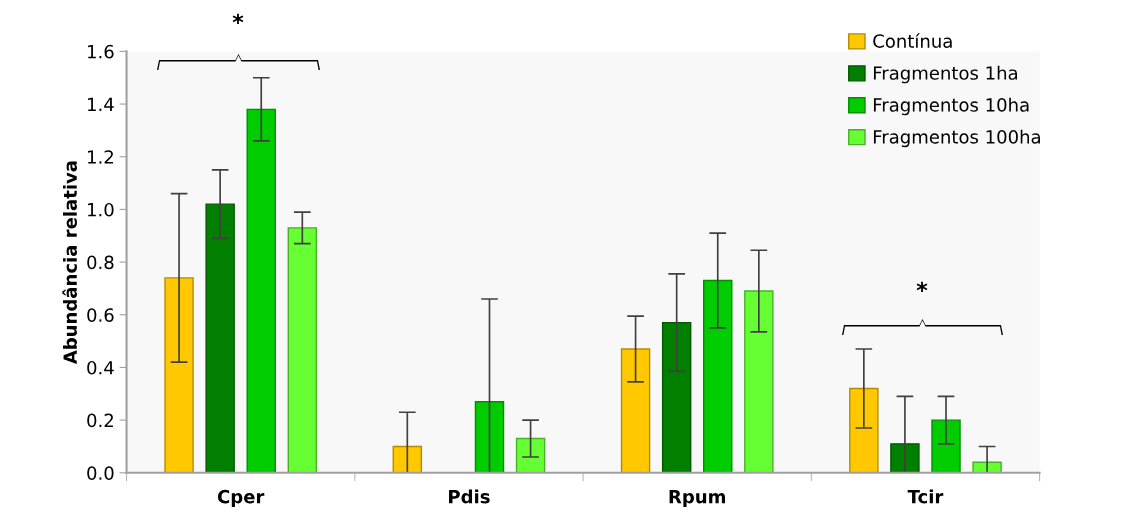 The width and height of the screenshot is (1130, 519). I want to click on y-tick-label: 0.2, so click(100, 420).